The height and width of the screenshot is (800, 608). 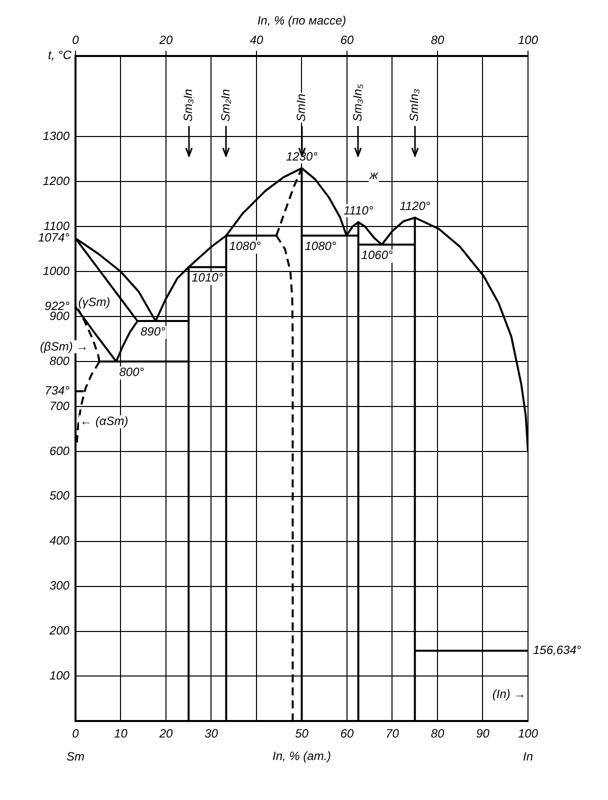 I want to click on annotation: 890°, so click(x=153, y=331).